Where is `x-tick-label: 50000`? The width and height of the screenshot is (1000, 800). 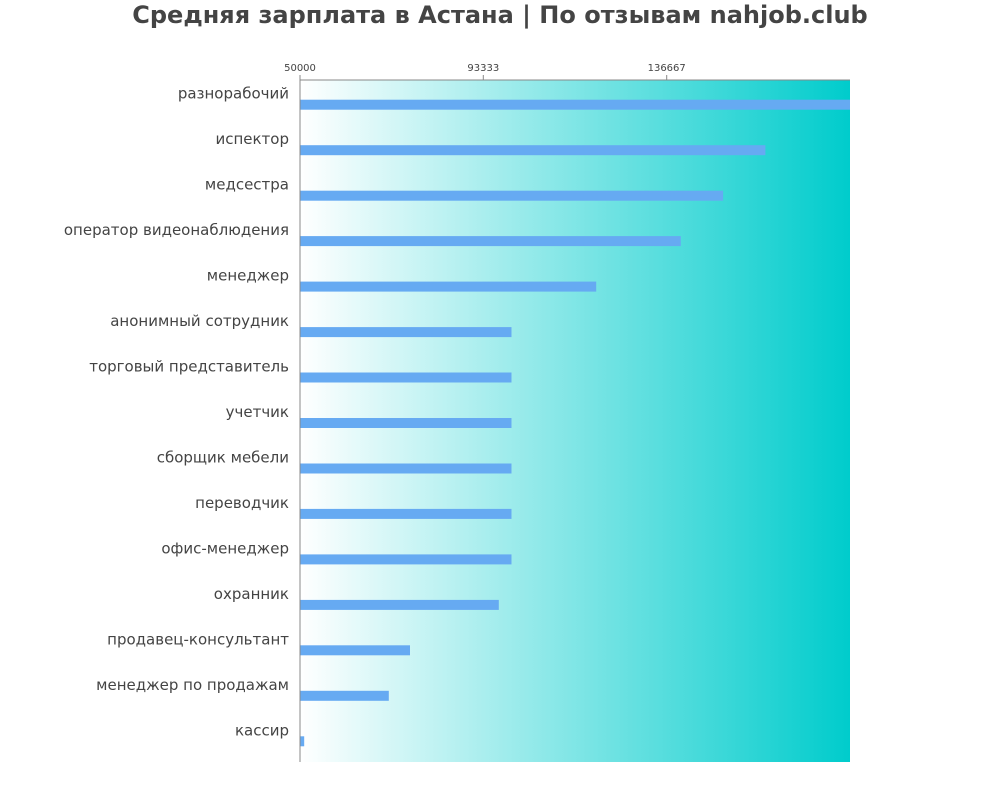 x-tick-label: 50000 is located at coordinates (300, 68).